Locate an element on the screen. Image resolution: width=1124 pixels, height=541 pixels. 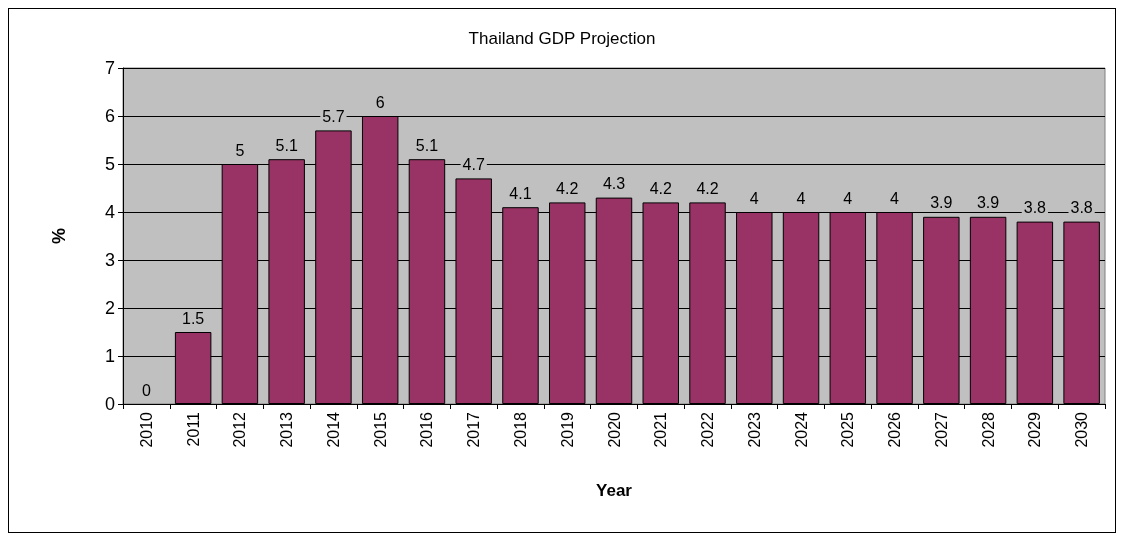
x-tick-label: 2021 is located at coordinates (661, 429).